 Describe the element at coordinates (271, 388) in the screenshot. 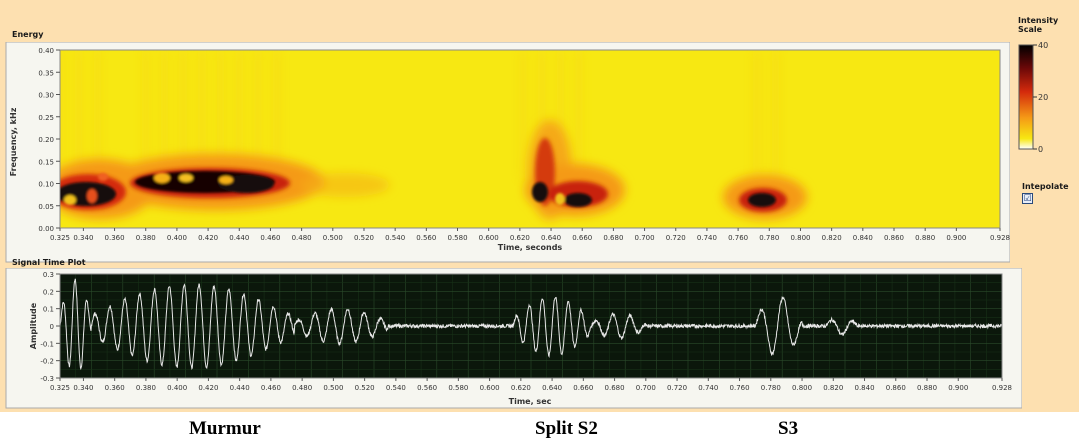

I see `signal-x-tick-label: 0.460` at that location.